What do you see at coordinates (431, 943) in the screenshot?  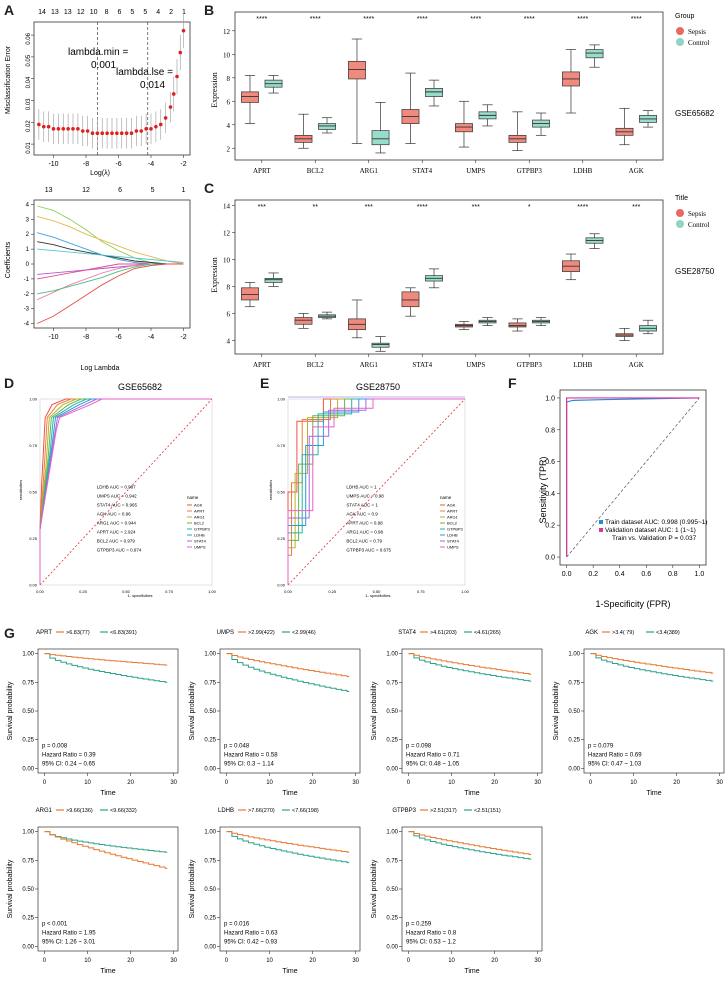 I see `confidence-interval: 95% CI: 0.53 ~ 1.2` at bounding box center [431, 943].